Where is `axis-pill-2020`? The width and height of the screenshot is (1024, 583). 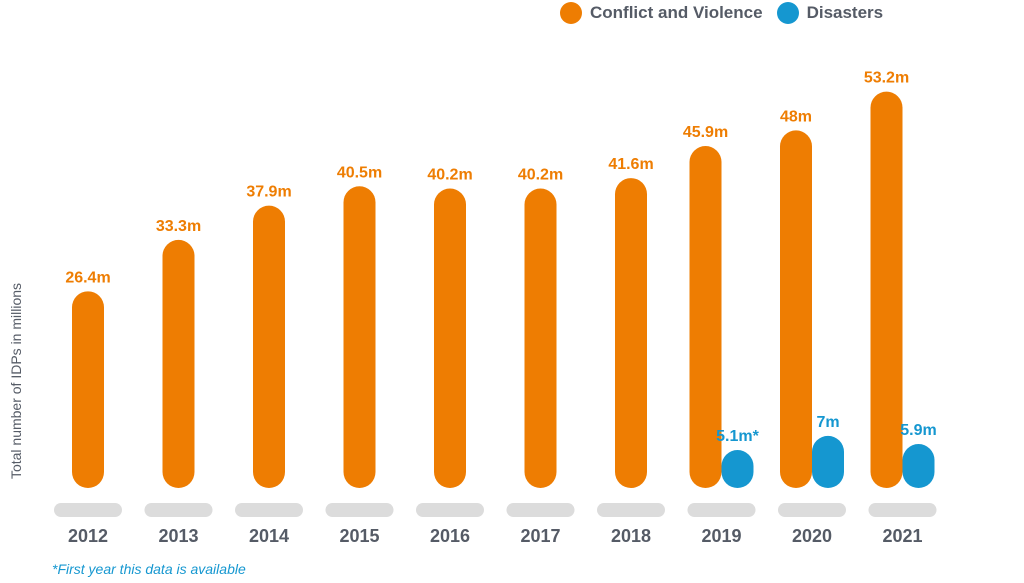 axis-pill-2020 is located at coordinates (812, 510).